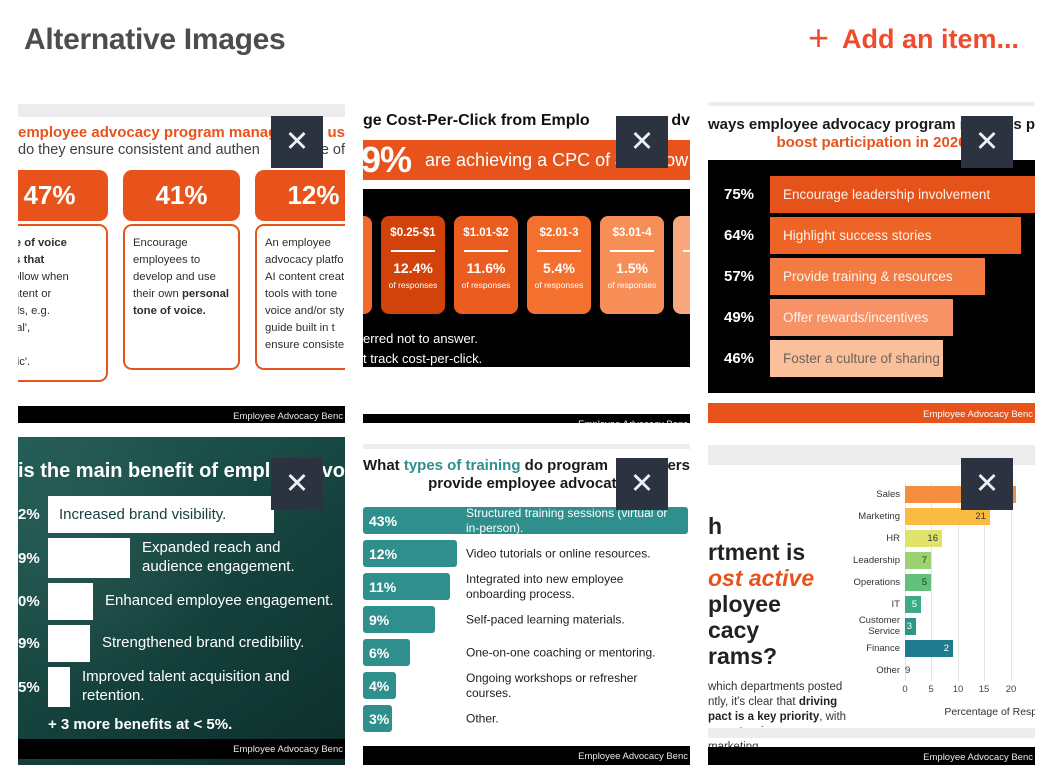 This screenshot has width=1055, height=782. Describe the element at coordinates (841, 124) in the screenshot. I see `slide-title-left: ways employee advocacy program m` at that location.